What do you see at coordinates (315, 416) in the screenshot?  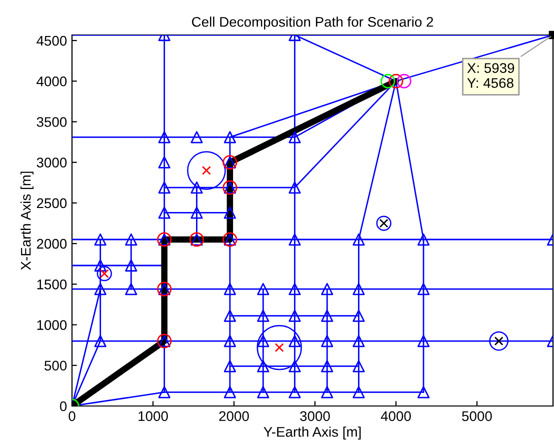 I see `x-tick-label: 3000` at bounding box center [315, 416].